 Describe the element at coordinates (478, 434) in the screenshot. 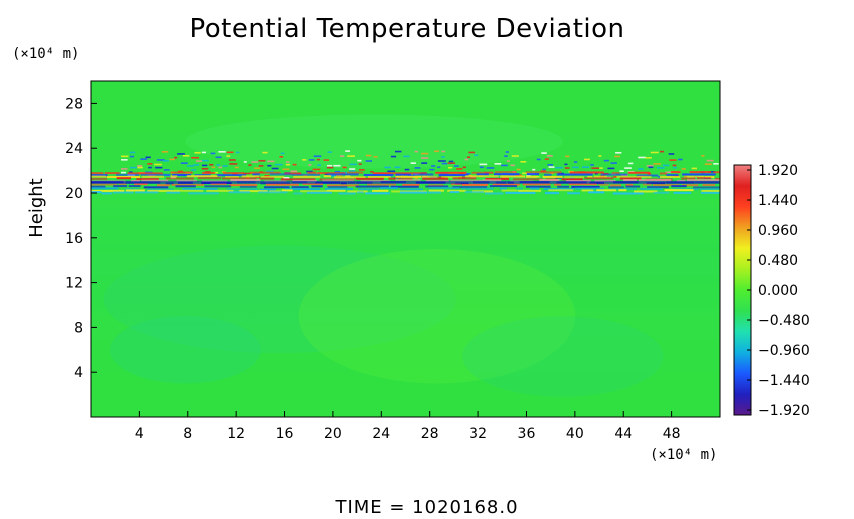

I see `x-tick-label: 32` at that location.